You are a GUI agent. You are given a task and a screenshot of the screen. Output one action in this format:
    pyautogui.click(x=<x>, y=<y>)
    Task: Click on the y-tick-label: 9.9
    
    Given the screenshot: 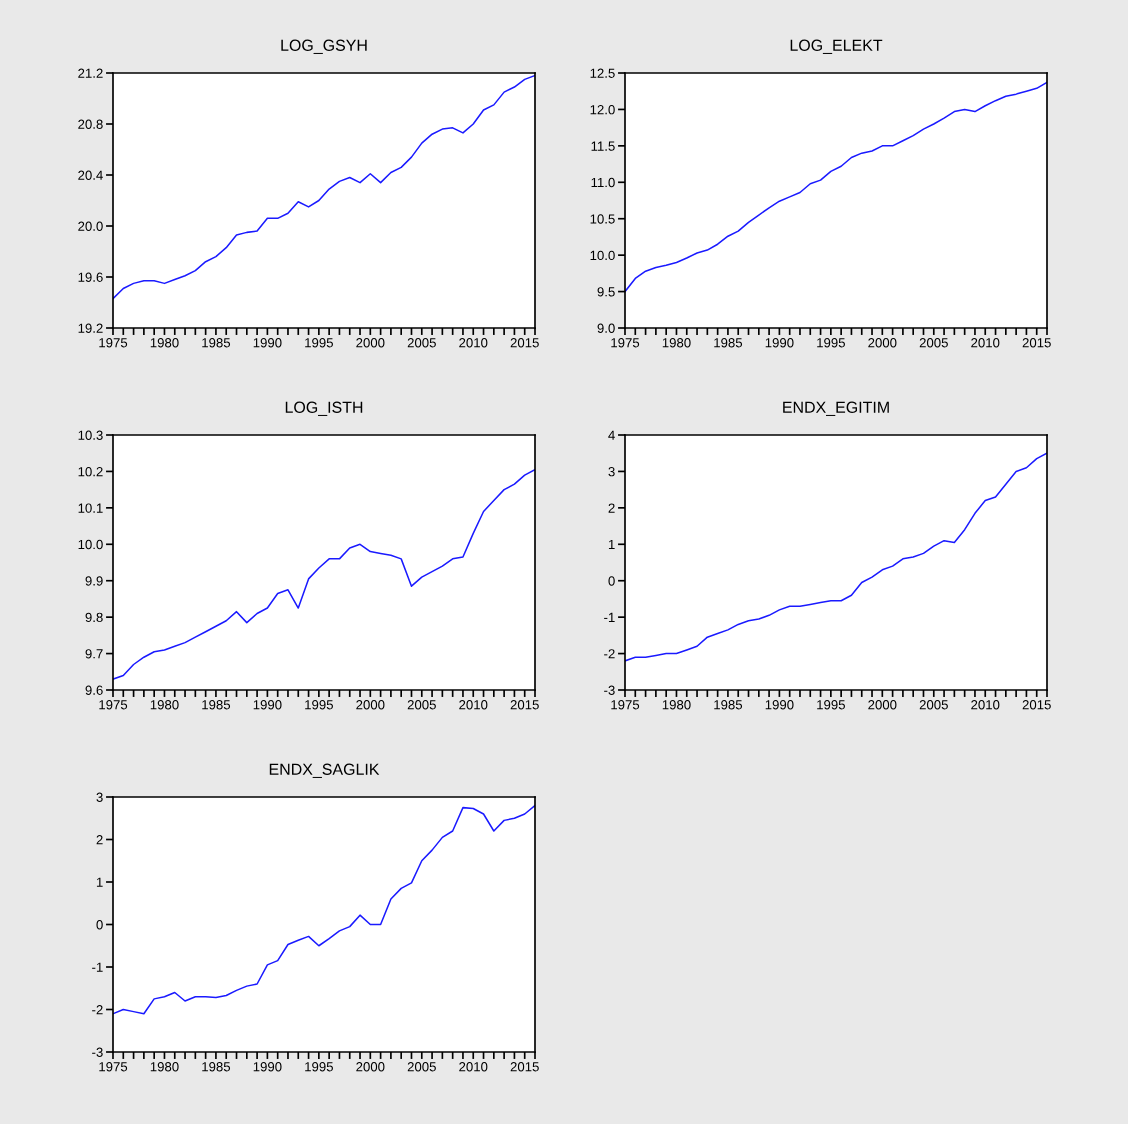 What is the action you would take?
    pyautogui.click(x=94, y=581)
    